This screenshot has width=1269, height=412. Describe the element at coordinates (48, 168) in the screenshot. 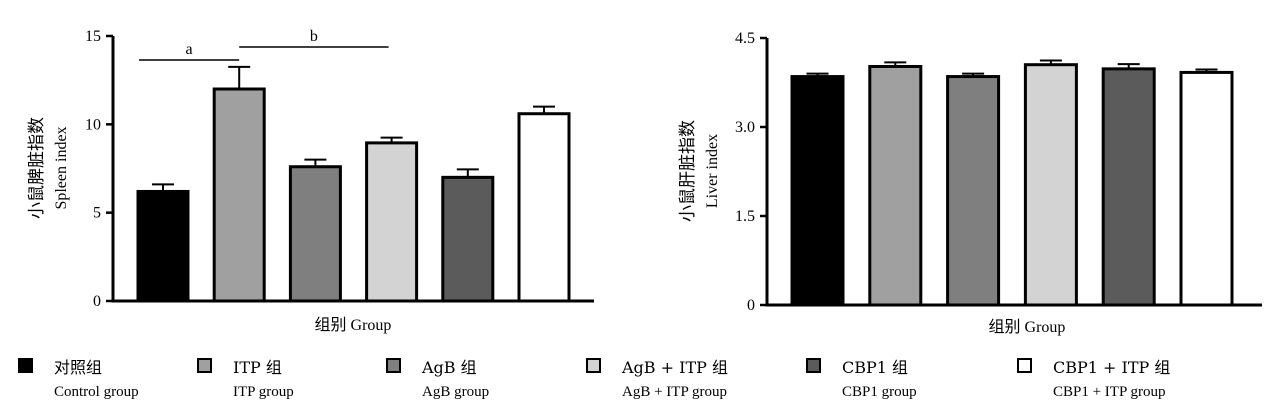

I see `y-axis-label: 小鼠脾脏指数 Spleen index` at that location.